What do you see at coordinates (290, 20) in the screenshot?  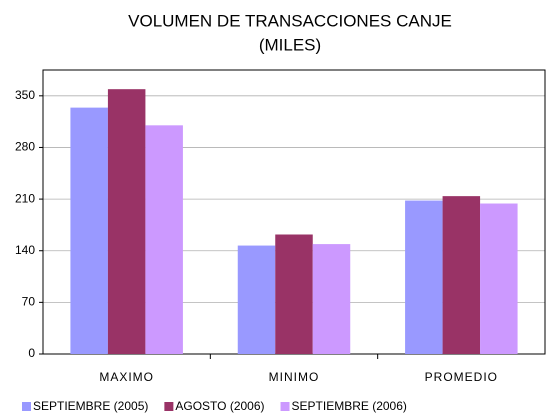 I see `chart-title: VOLUMEN DE TRANSACCIONES CANJE` at bounding box center [290, 20].